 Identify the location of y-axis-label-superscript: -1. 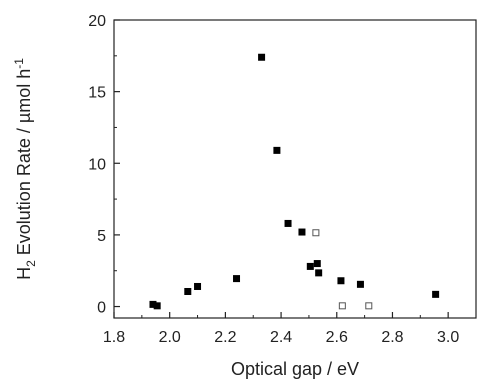
(19, 63).